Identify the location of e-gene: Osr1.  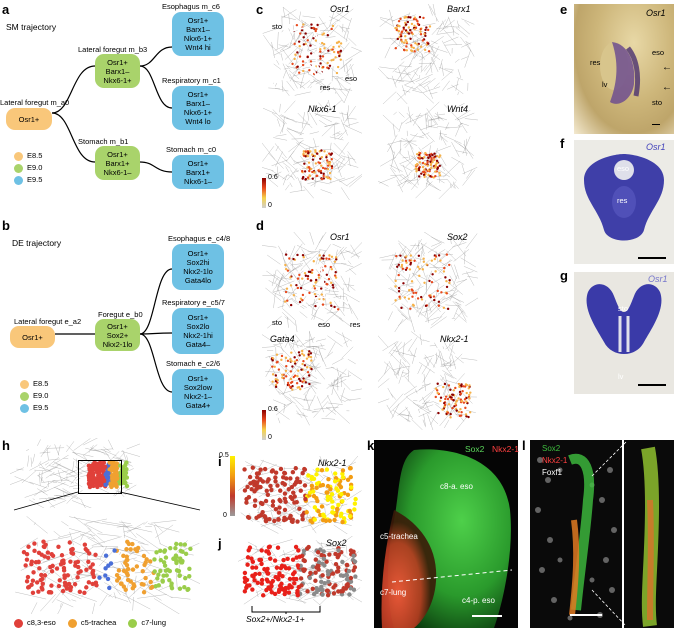
(656, 13).